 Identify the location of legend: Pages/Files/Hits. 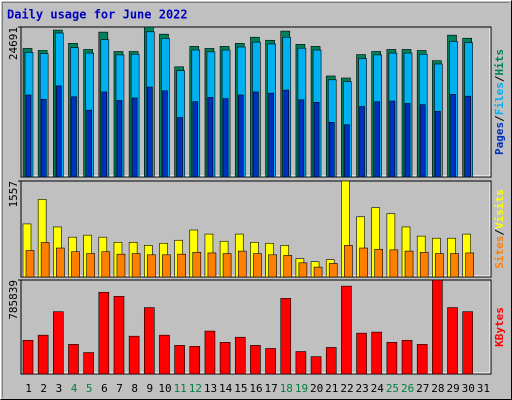
(499, 102).